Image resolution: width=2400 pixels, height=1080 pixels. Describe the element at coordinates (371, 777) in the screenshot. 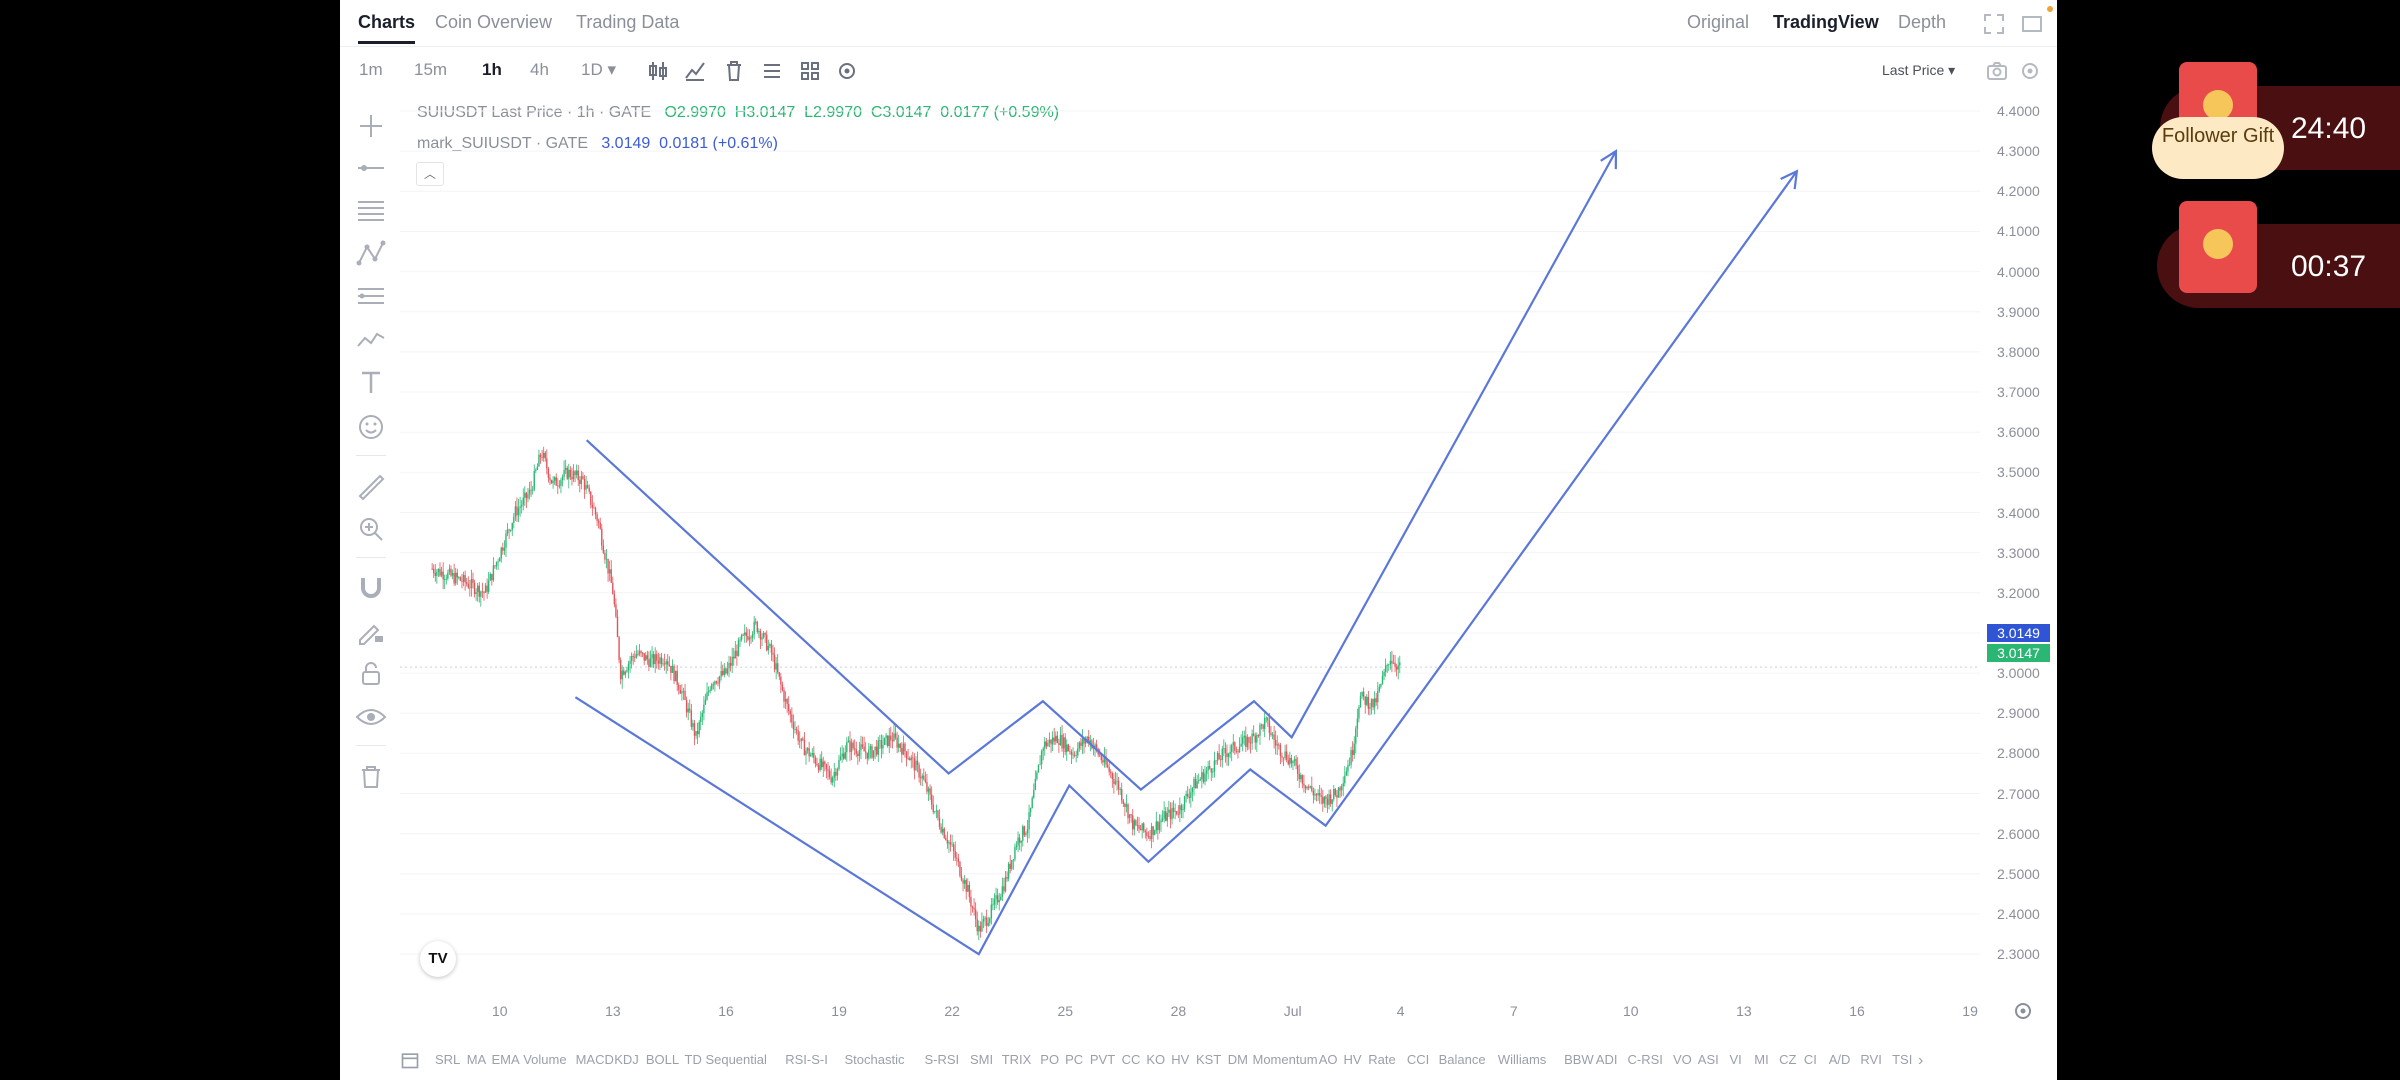

I see `trash-icon` at that location.